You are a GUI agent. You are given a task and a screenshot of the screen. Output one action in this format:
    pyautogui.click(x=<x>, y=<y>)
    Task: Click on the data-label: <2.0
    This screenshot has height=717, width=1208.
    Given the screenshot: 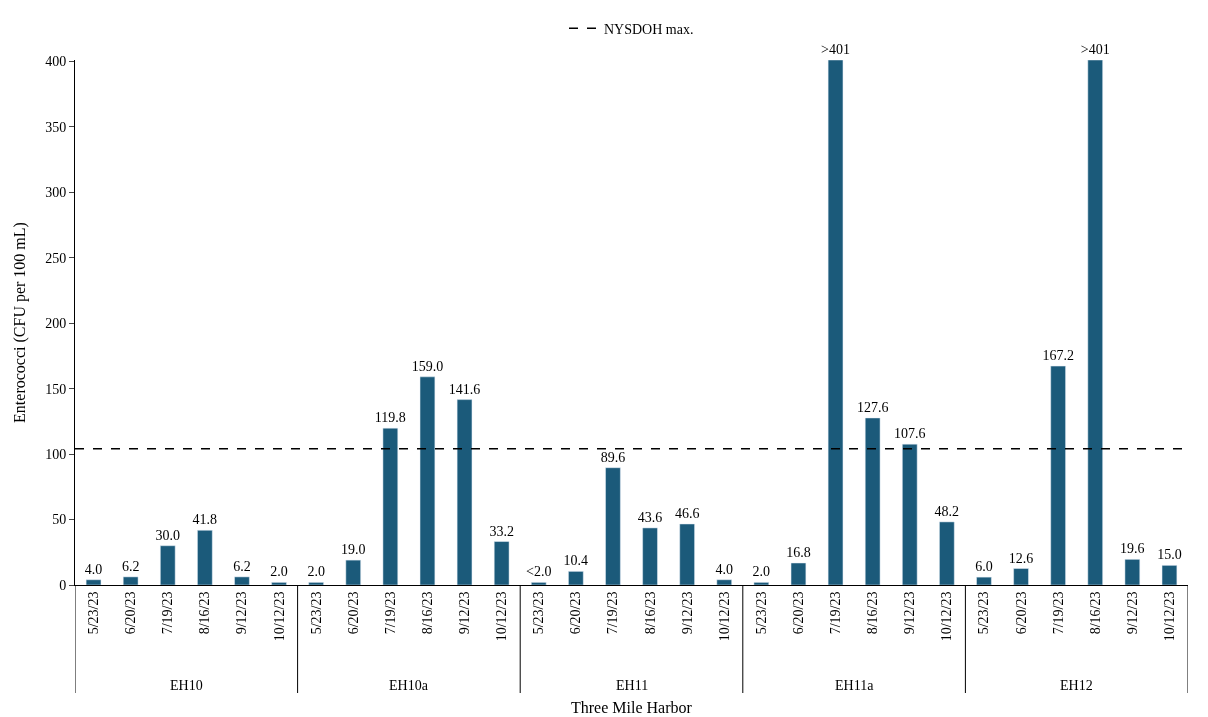 What is the action you would take?
    pyautogui.click(x=539, y=572)
    